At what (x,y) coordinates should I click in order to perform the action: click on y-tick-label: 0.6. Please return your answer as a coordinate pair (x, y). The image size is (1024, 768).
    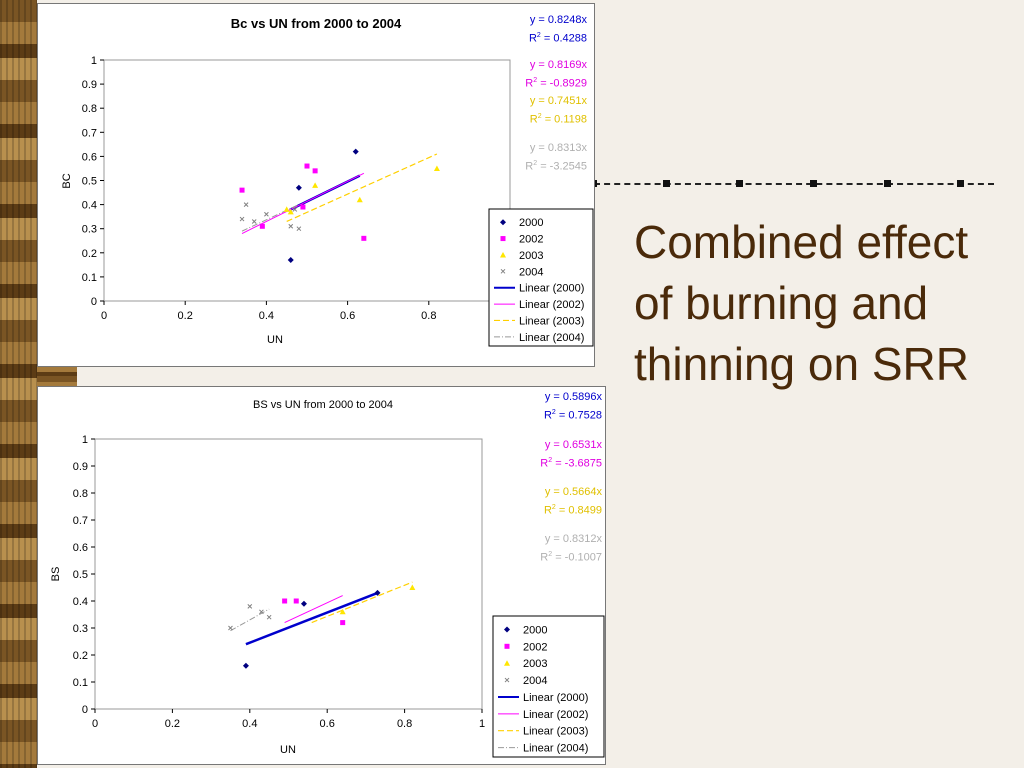
    Looking at the image, I should click on (89, 157).